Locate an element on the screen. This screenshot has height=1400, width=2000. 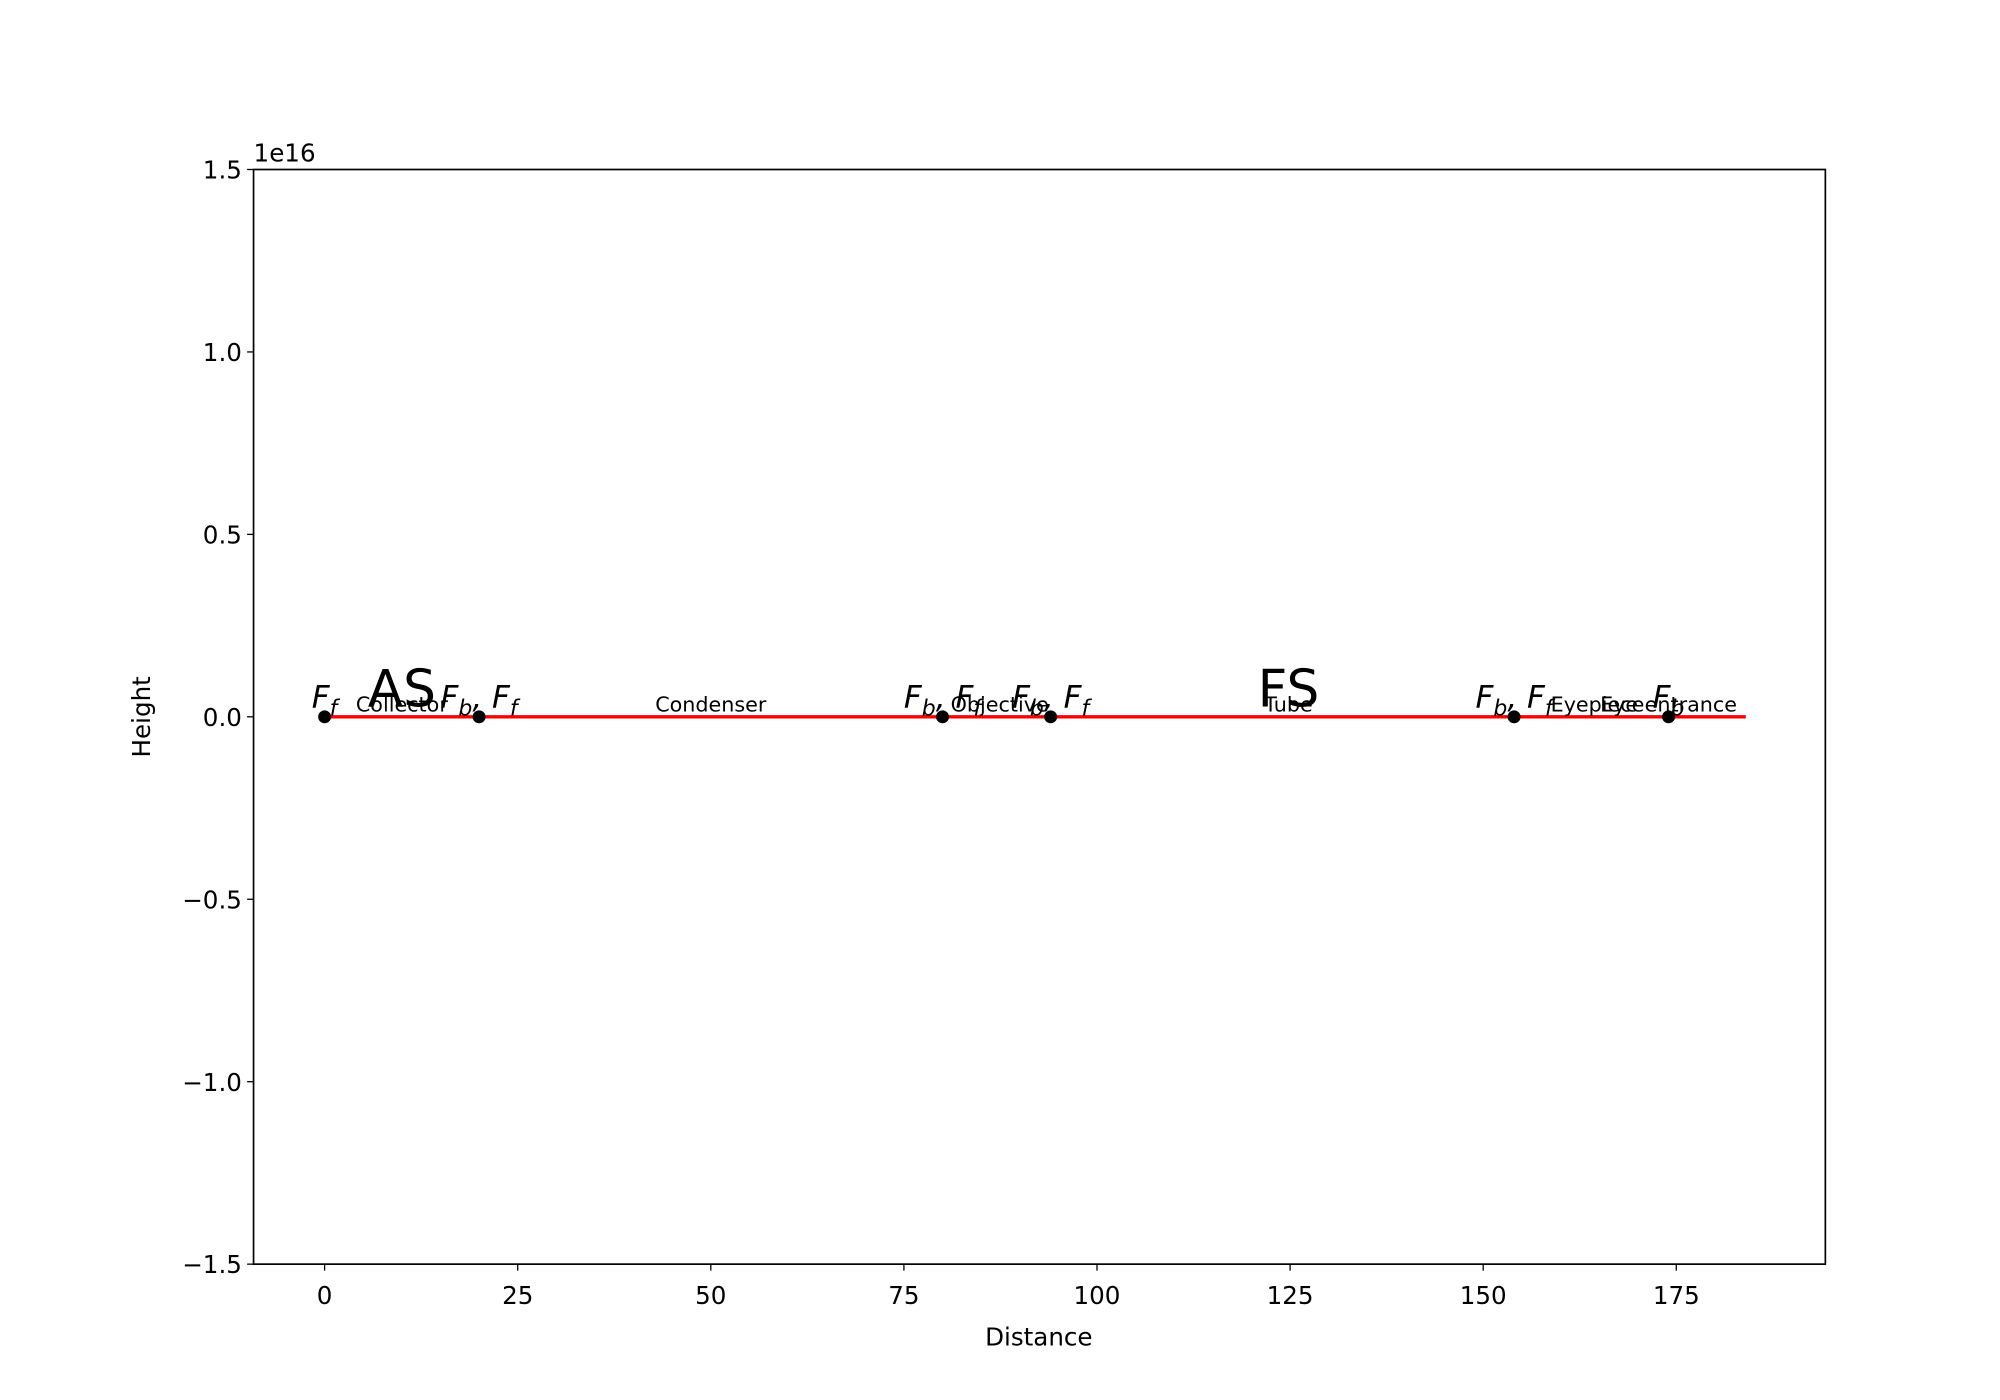
stop-label: AS is located at coordinates (402, 689).